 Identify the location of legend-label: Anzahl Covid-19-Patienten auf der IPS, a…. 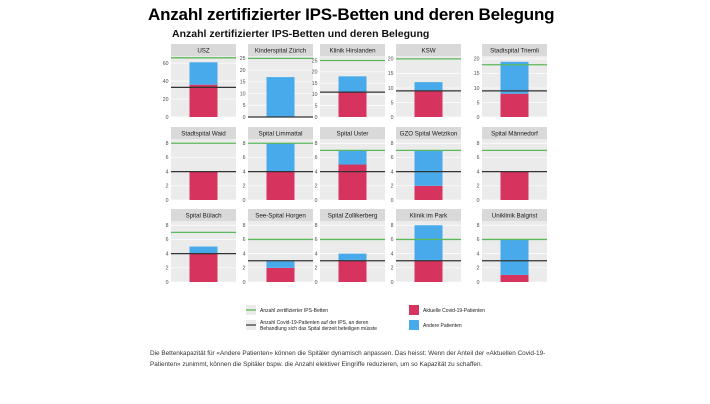
(318, 326).